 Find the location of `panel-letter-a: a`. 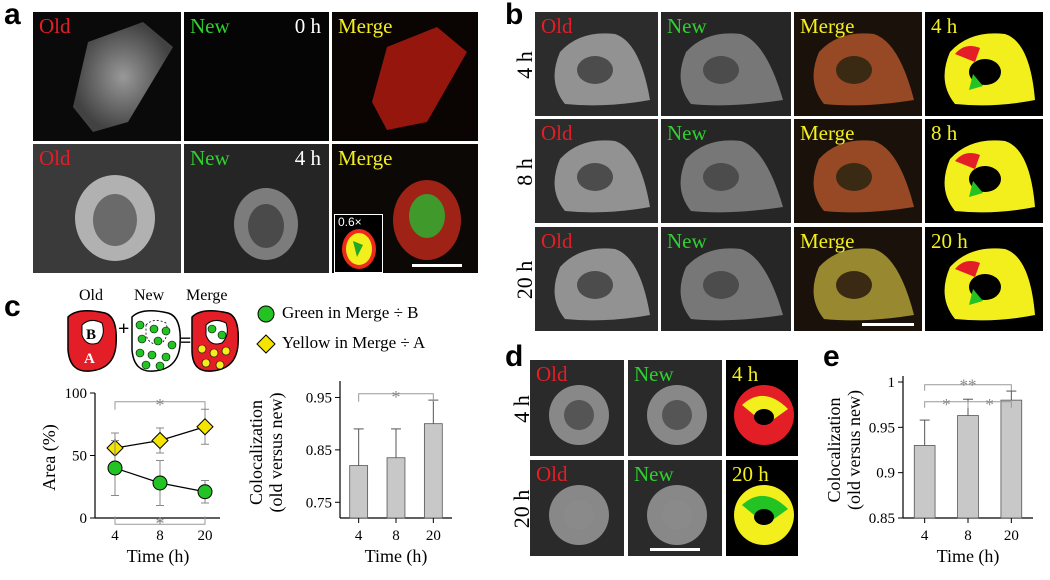

panel-letter-a: a is located at coordinates (12, 15).